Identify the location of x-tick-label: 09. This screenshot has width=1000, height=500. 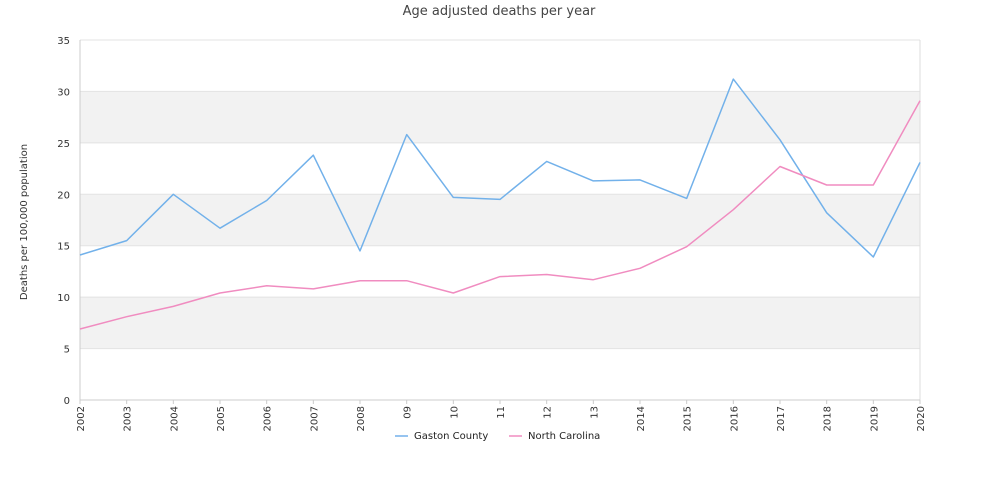
(408, 412).